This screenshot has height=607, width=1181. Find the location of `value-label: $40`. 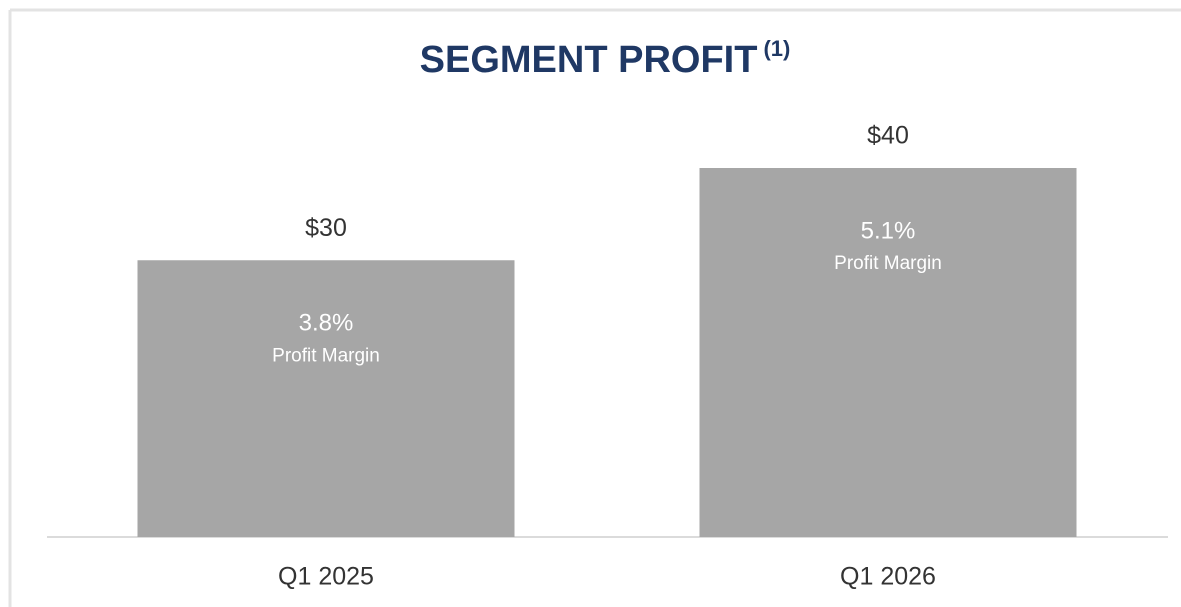

value-label: $40 is located at coordinates (888, 136).